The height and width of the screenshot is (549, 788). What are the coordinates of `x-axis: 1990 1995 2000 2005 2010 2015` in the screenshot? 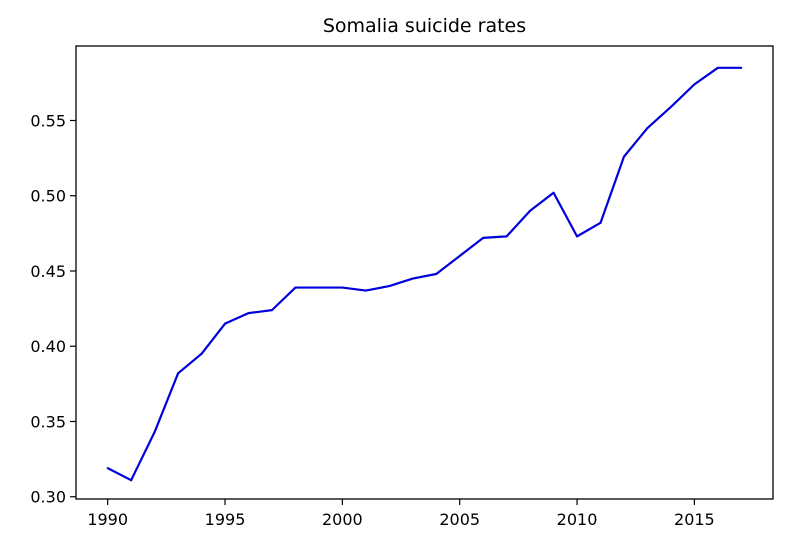 It's located at (401, 514).